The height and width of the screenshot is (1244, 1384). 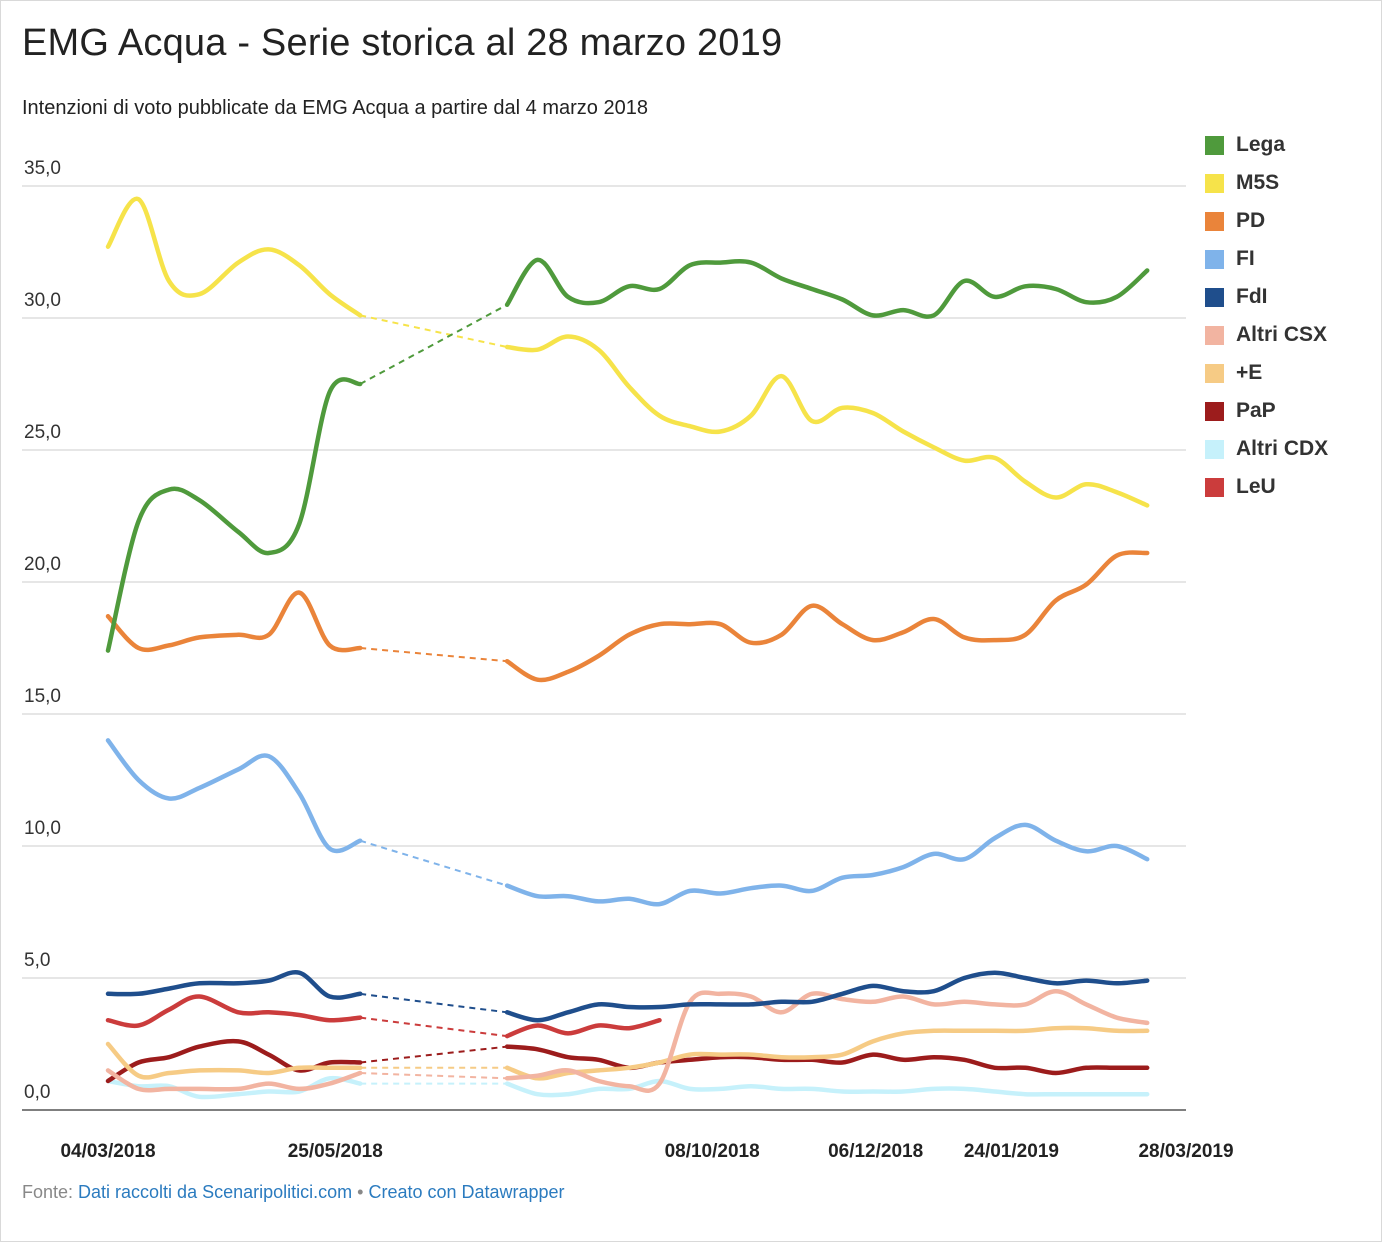 I want to click on legend-label: Altri CSX, so click(x=1282, y=334).